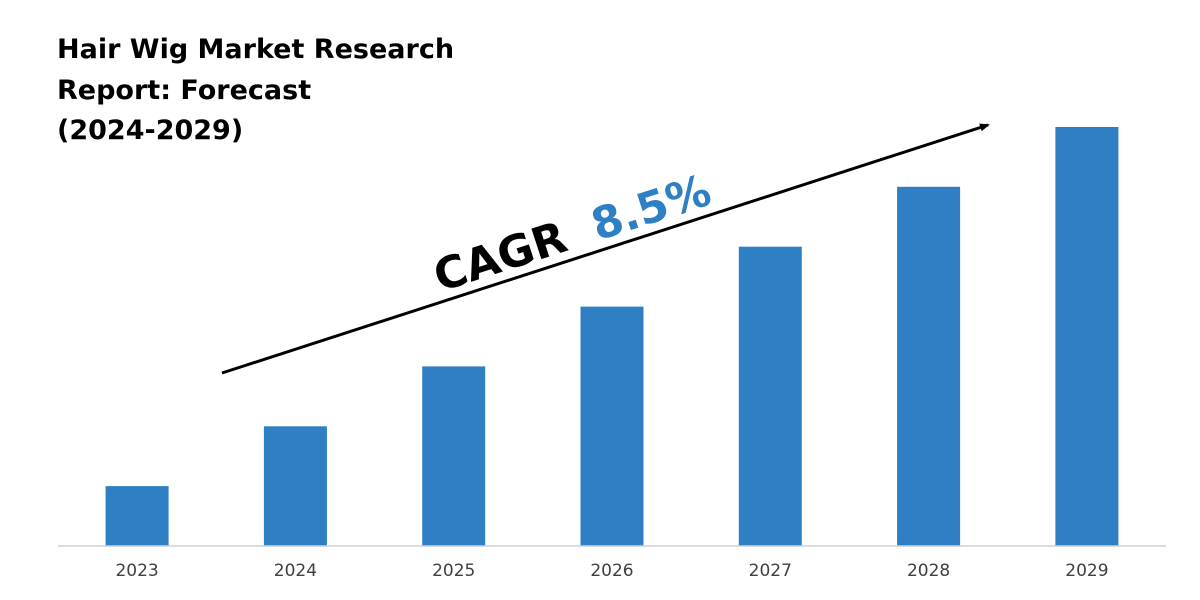 This screenshot has height=600, width=1200. Describe the element at coordinates (770, 396) in the screenshot. I see `bar-2027` at that location.